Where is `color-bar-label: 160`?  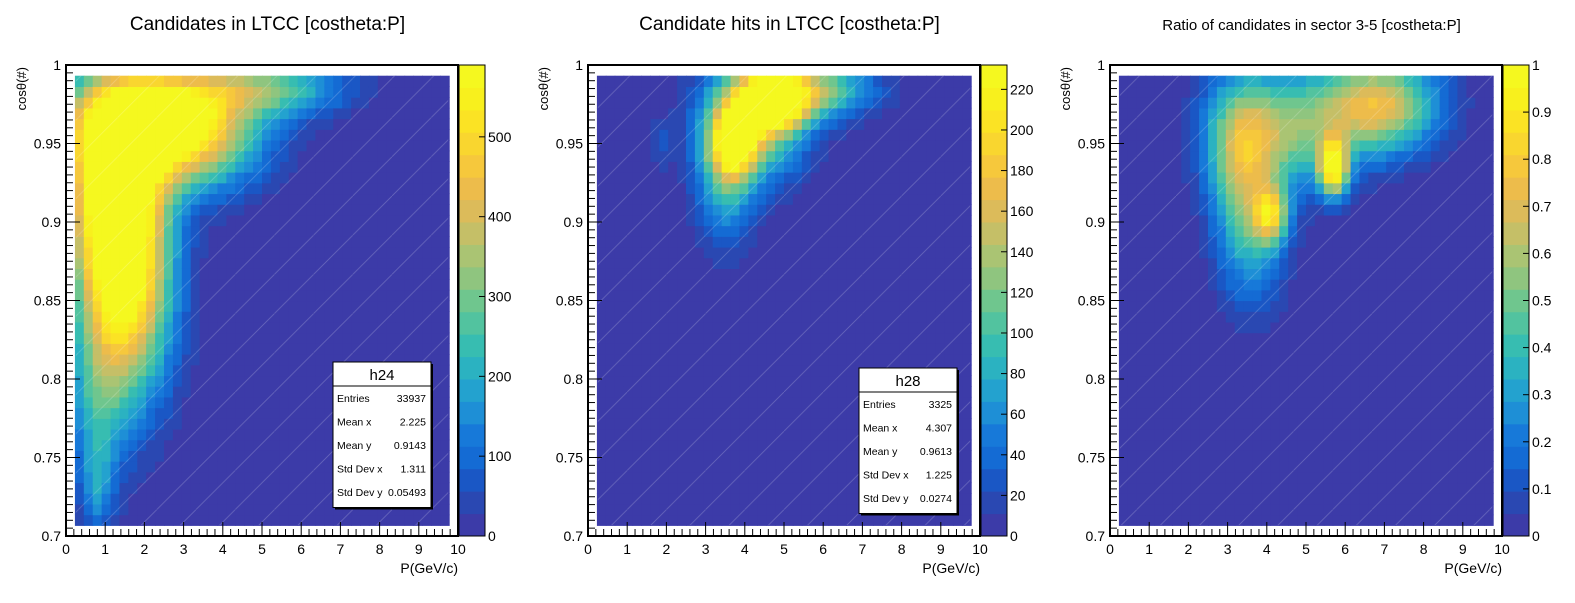 color-bar-label: 160 is located at coordinates (1022, 211).